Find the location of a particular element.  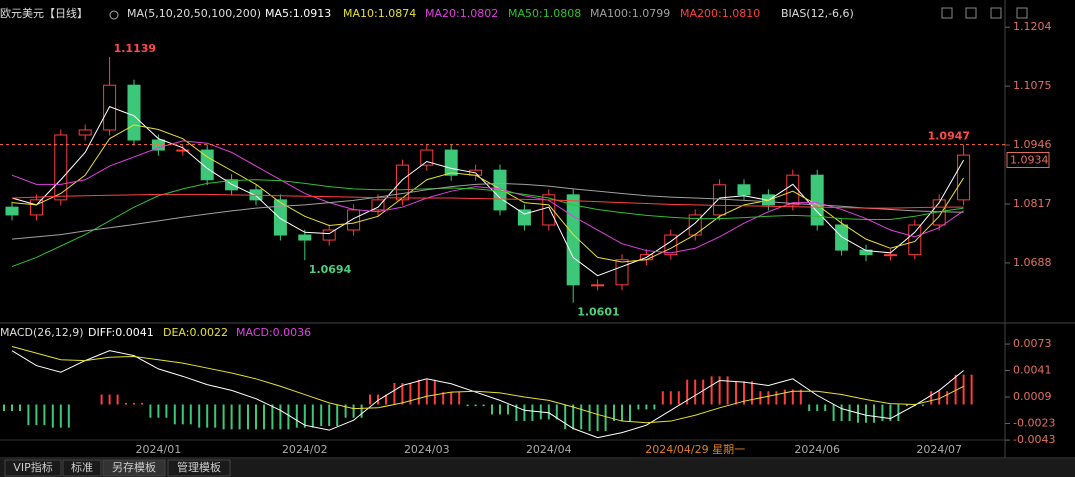

legend-entry: MA20:1.0802 is located at coordinates (461, 13).